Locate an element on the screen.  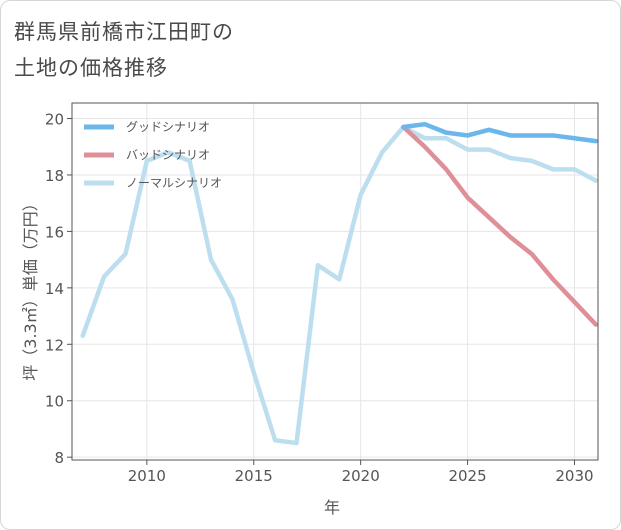
x-tick-label: 2015 is located at coordinates (254, 476).